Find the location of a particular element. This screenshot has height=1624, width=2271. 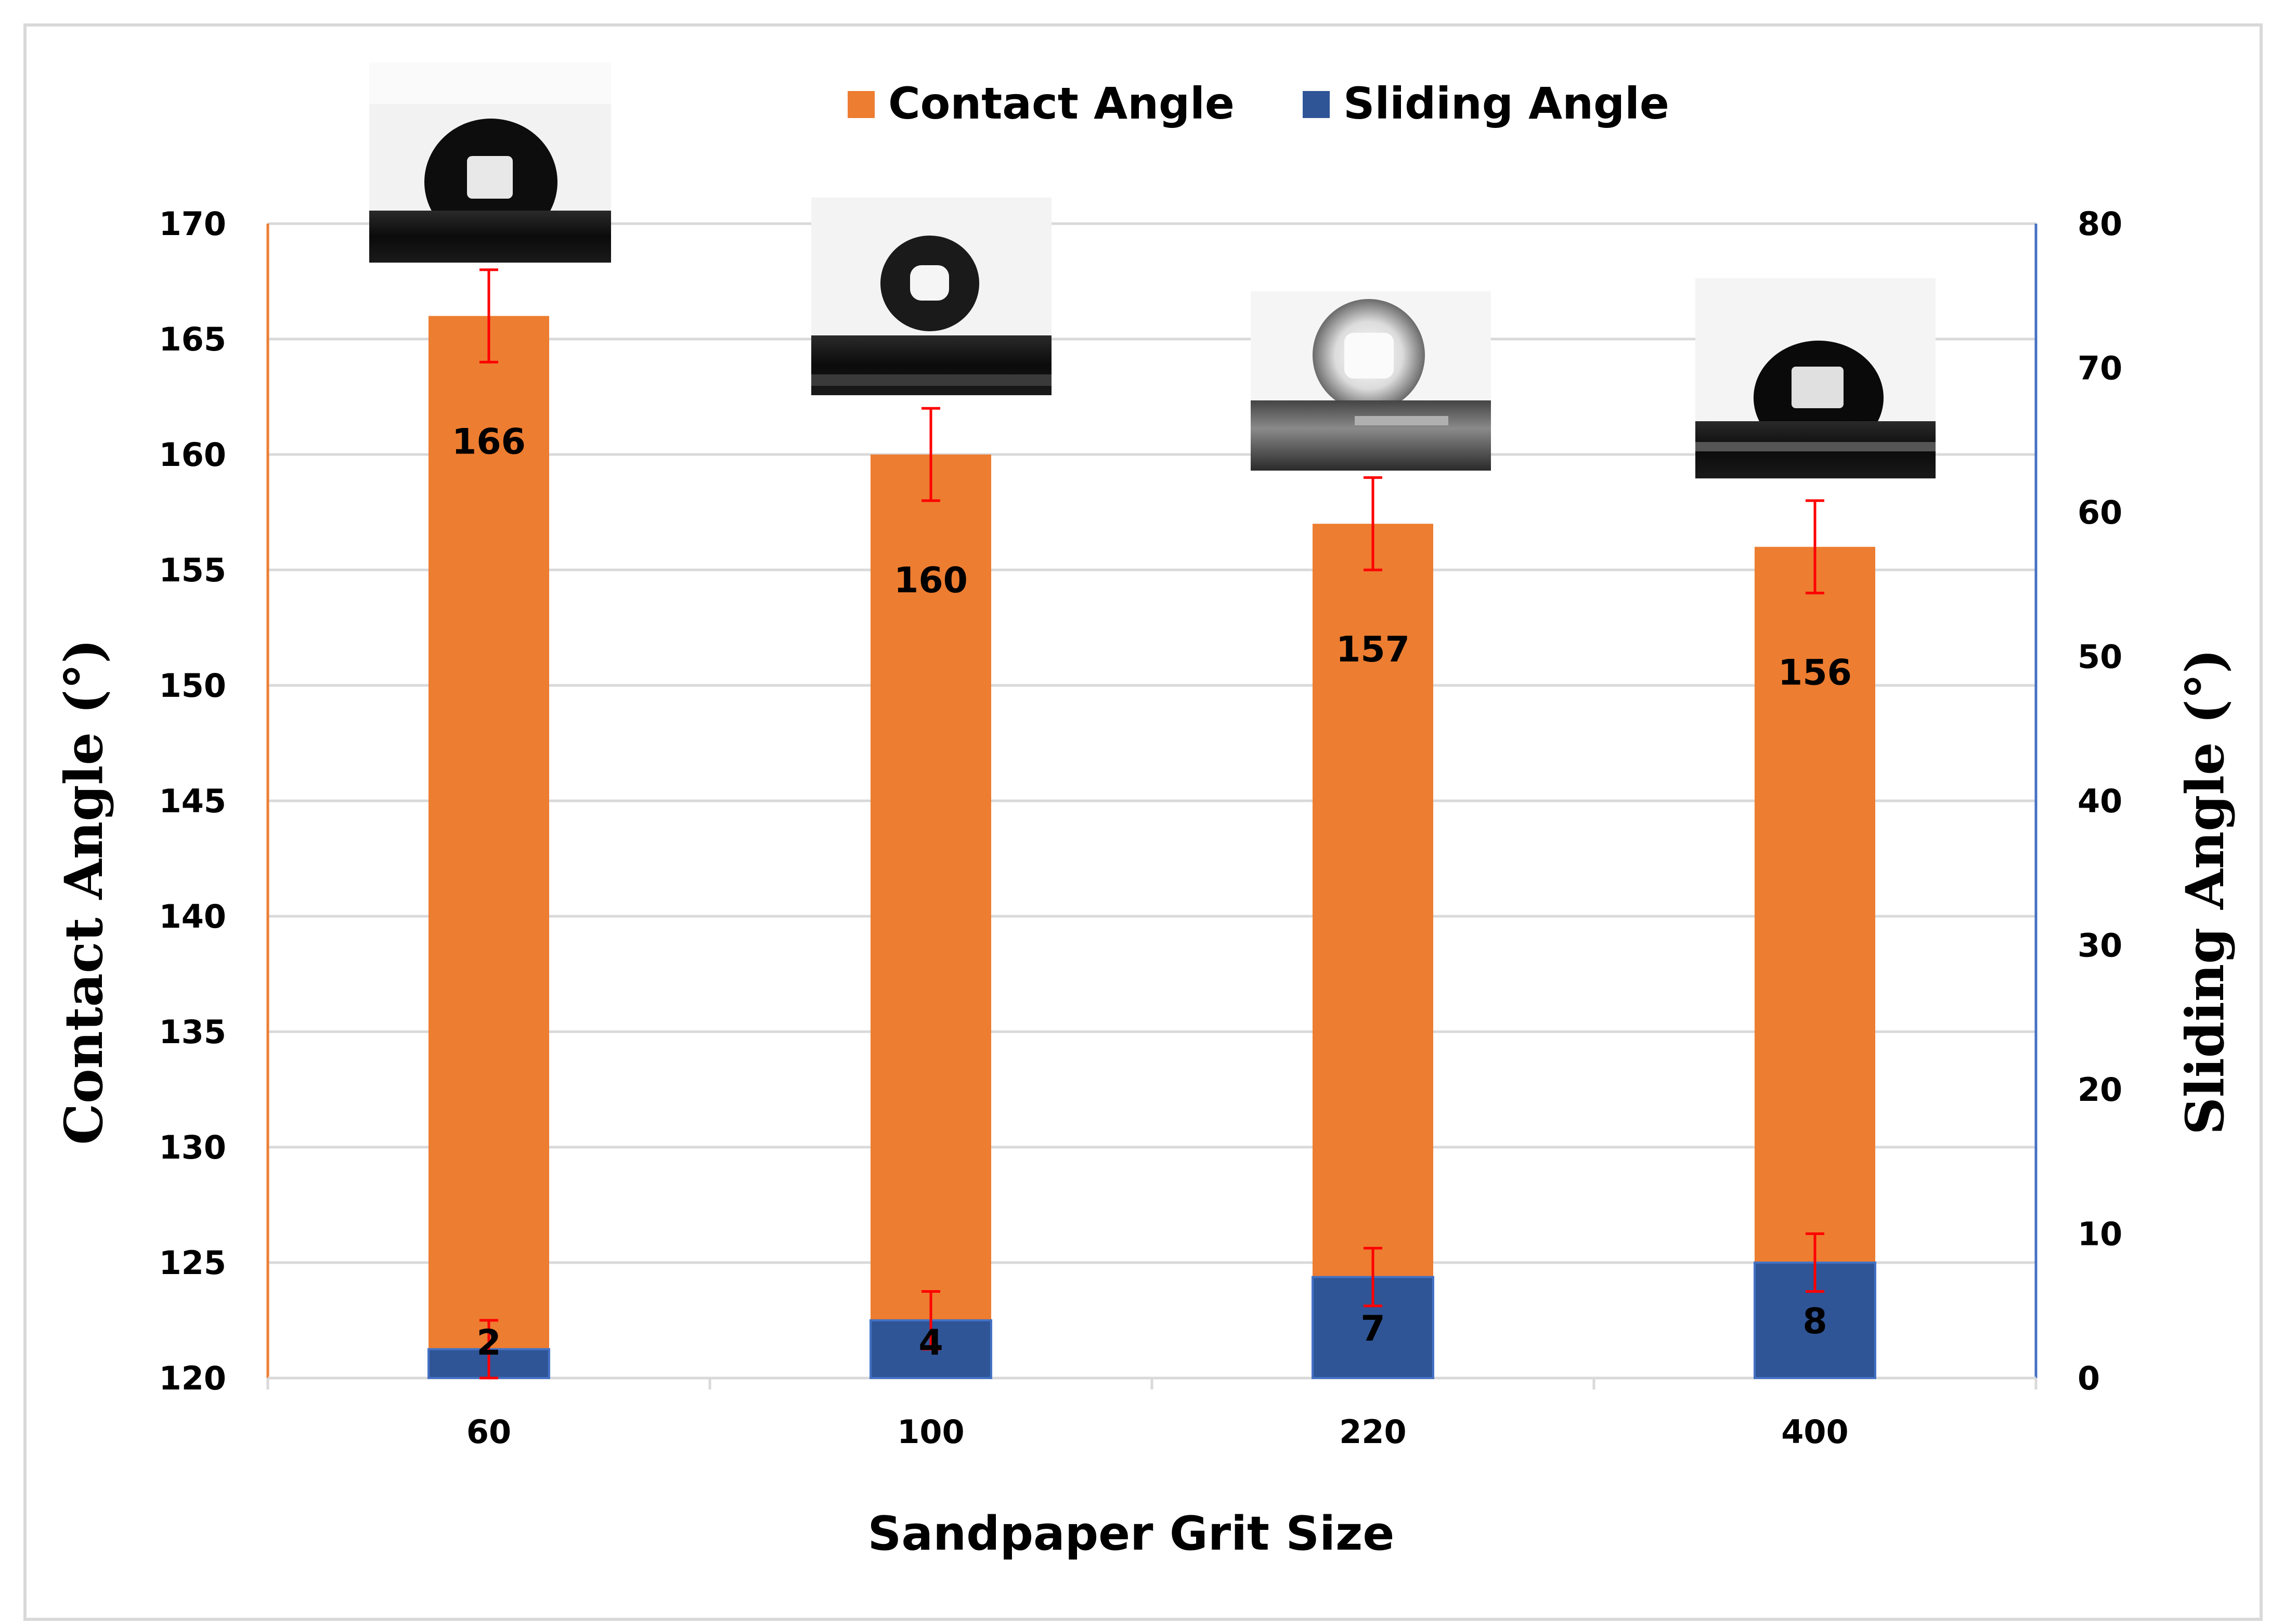

x-tick-label: 220 is located at coordinates (1372, 1432).